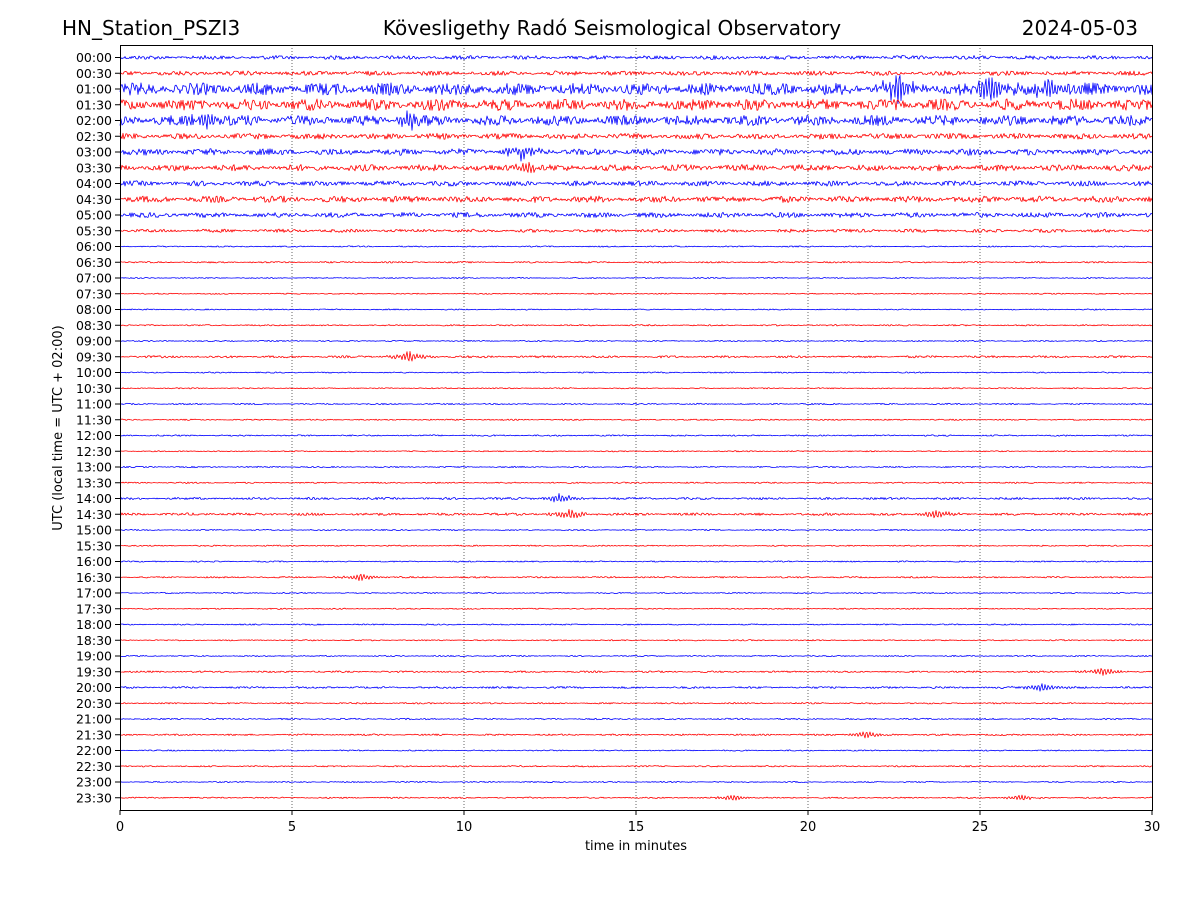 This screenshot has width=1200, height=900. What do you see at coordinates (94, 482) in the screenshot?
I see `y-tick-label: 13:30` at bounding box center [94, 482].